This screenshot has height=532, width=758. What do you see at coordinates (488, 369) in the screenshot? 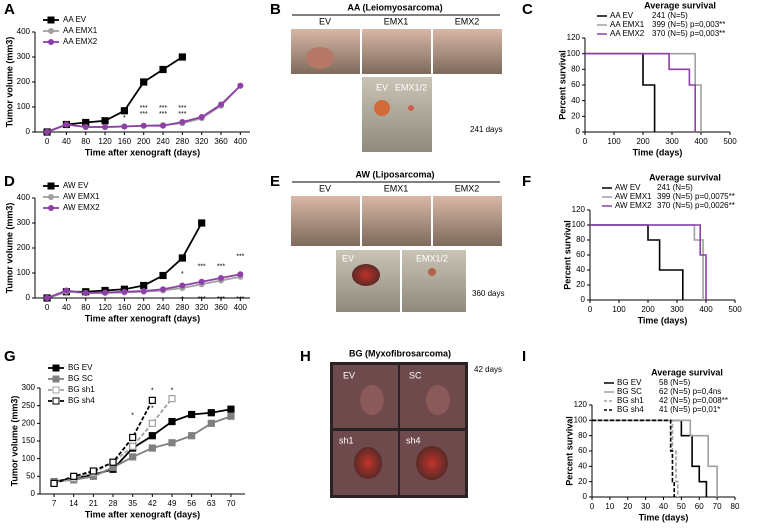
I see `days-label: 42 days` at bounding box center [488, 369].